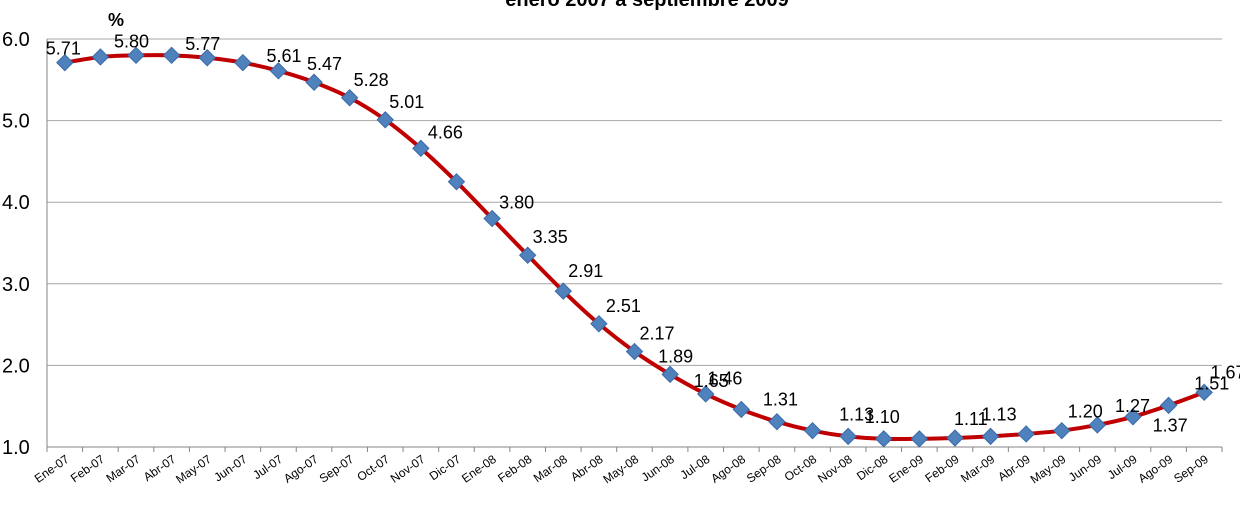 This screenshot has height=511, width=1240. What do you see at coordinates (1122, 467) in the screenshot?
I see `x-tick-label: Jul-09` at bounding box center [1122, 467].